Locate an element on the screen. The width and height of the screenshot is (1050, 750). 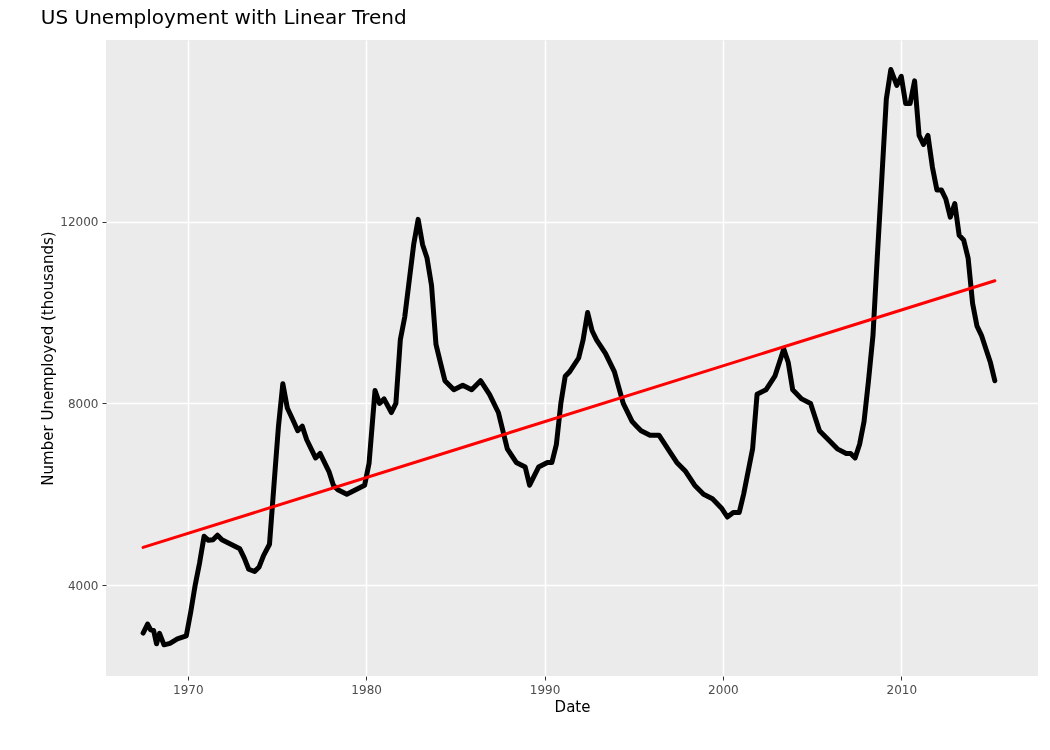
x-tick-label: 2010 is located at coordinates (902, 689).